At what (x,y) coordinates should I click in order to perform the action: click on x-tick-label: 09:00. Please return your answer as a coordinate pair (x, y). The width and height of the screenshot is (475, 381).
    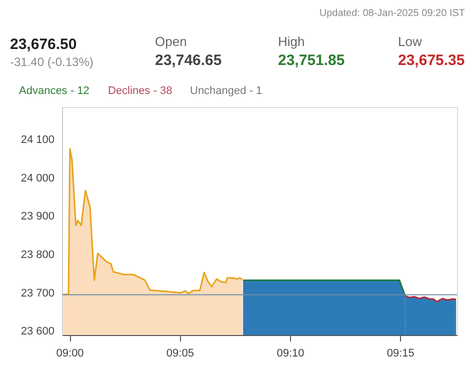
    Looking at the image, I should click on (70, 354).